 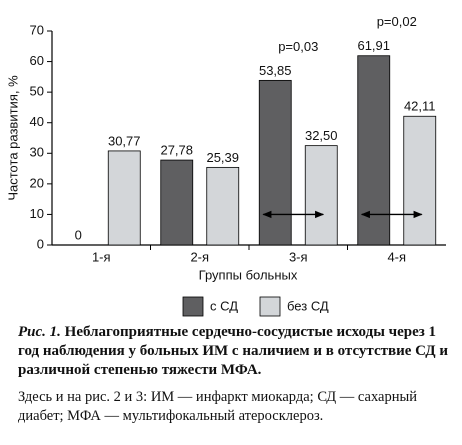 What do you see at coordinates (37, 213) in the screenshot?
I see `y-tick-label: 10` at bounding box center [37, 213].